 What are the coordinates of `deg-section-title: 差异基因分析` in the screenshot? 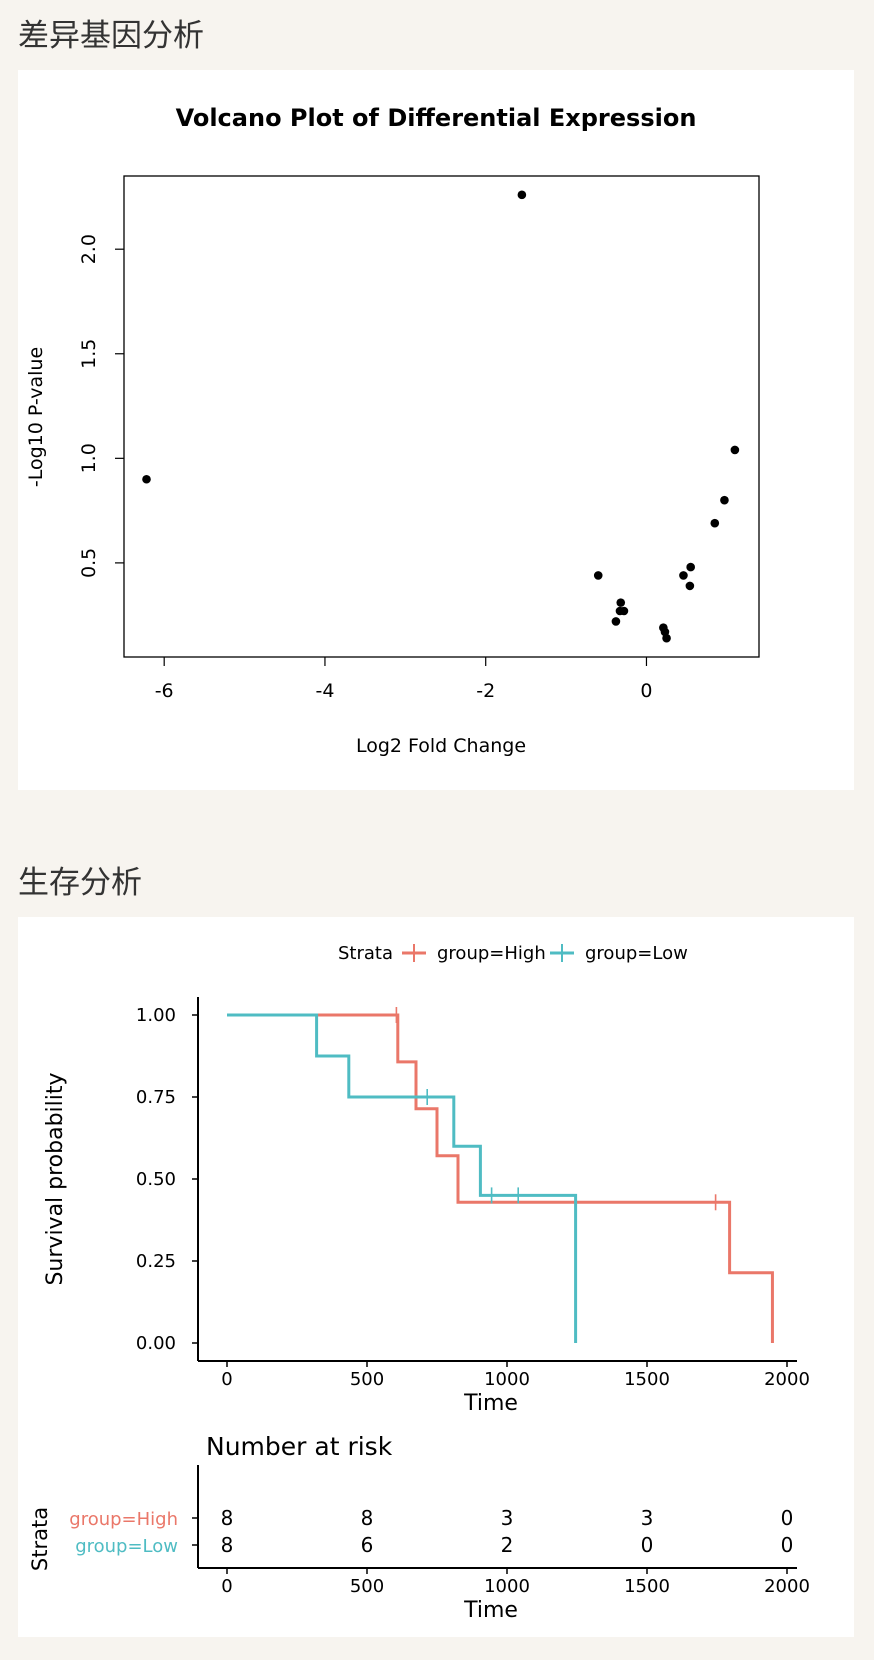 It's located at (111, 36).